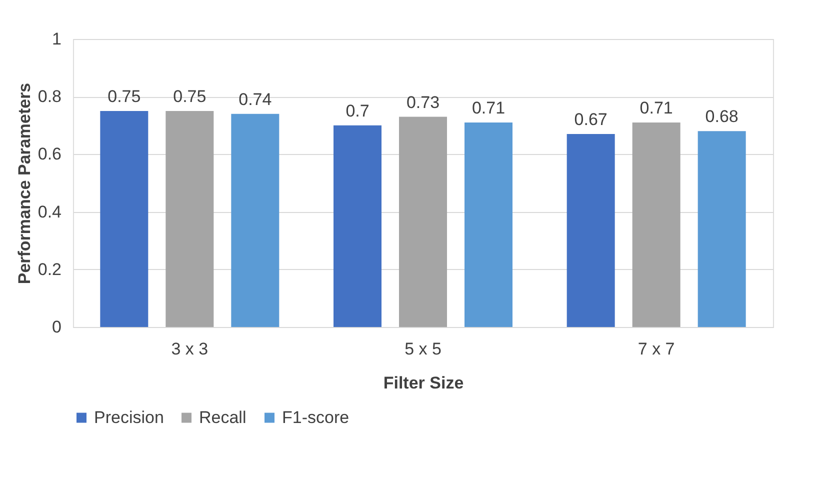 This screenshot has height=502, width=836. Describe the element at coordinates (24, 183) in the screenshot. I see `y-axis-title: Performance Parameters` at that location.